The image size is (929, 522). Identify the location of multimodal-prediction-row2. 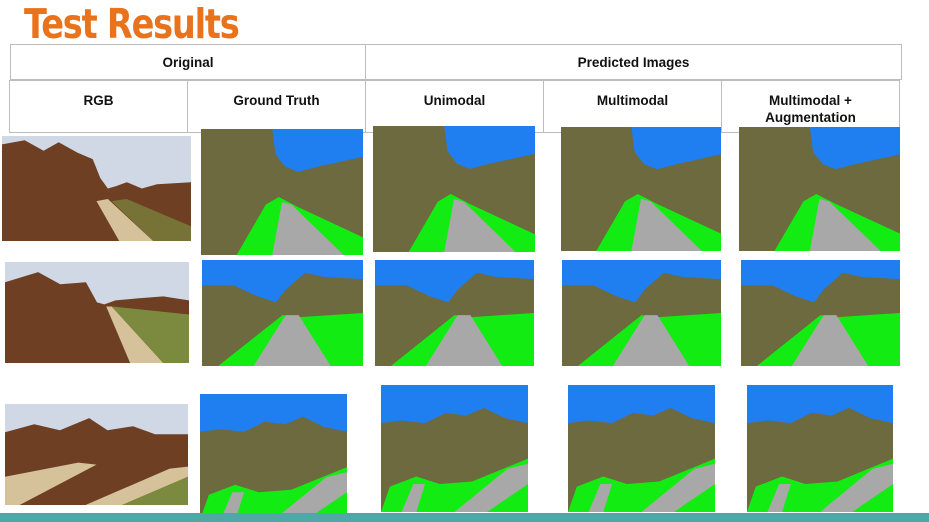
(641, 313).